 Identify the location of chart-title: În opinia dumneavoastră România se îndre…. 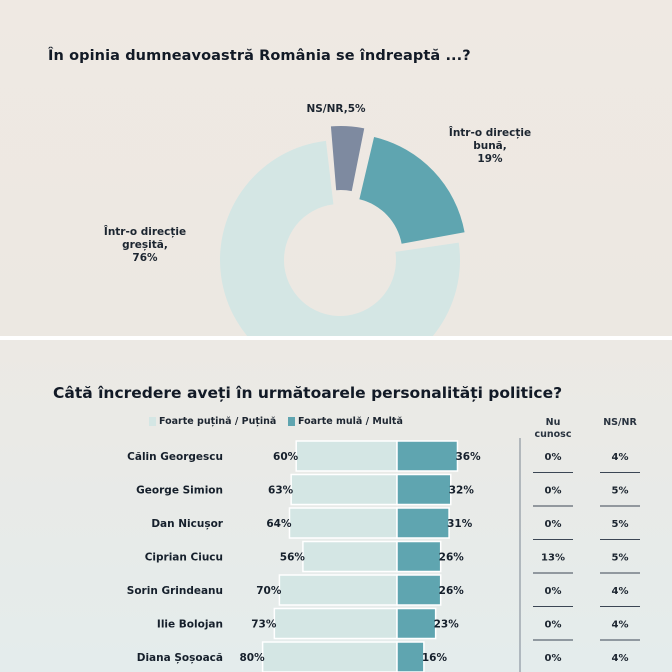
(259, 56).